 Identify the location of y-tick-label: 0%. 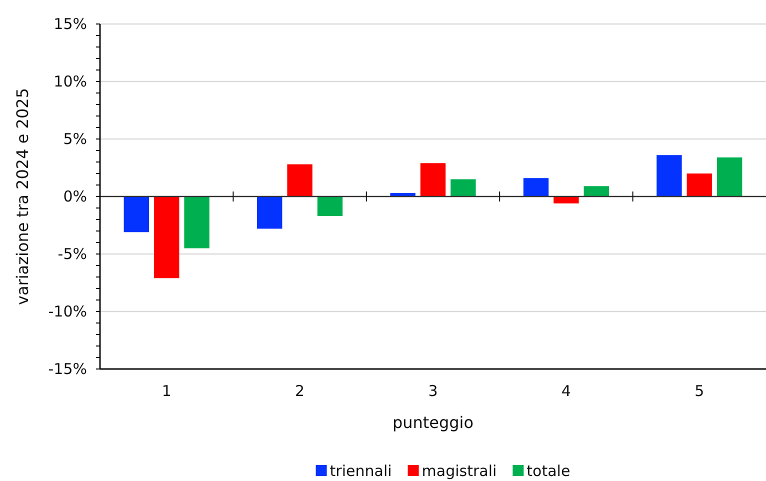
(75, 196).